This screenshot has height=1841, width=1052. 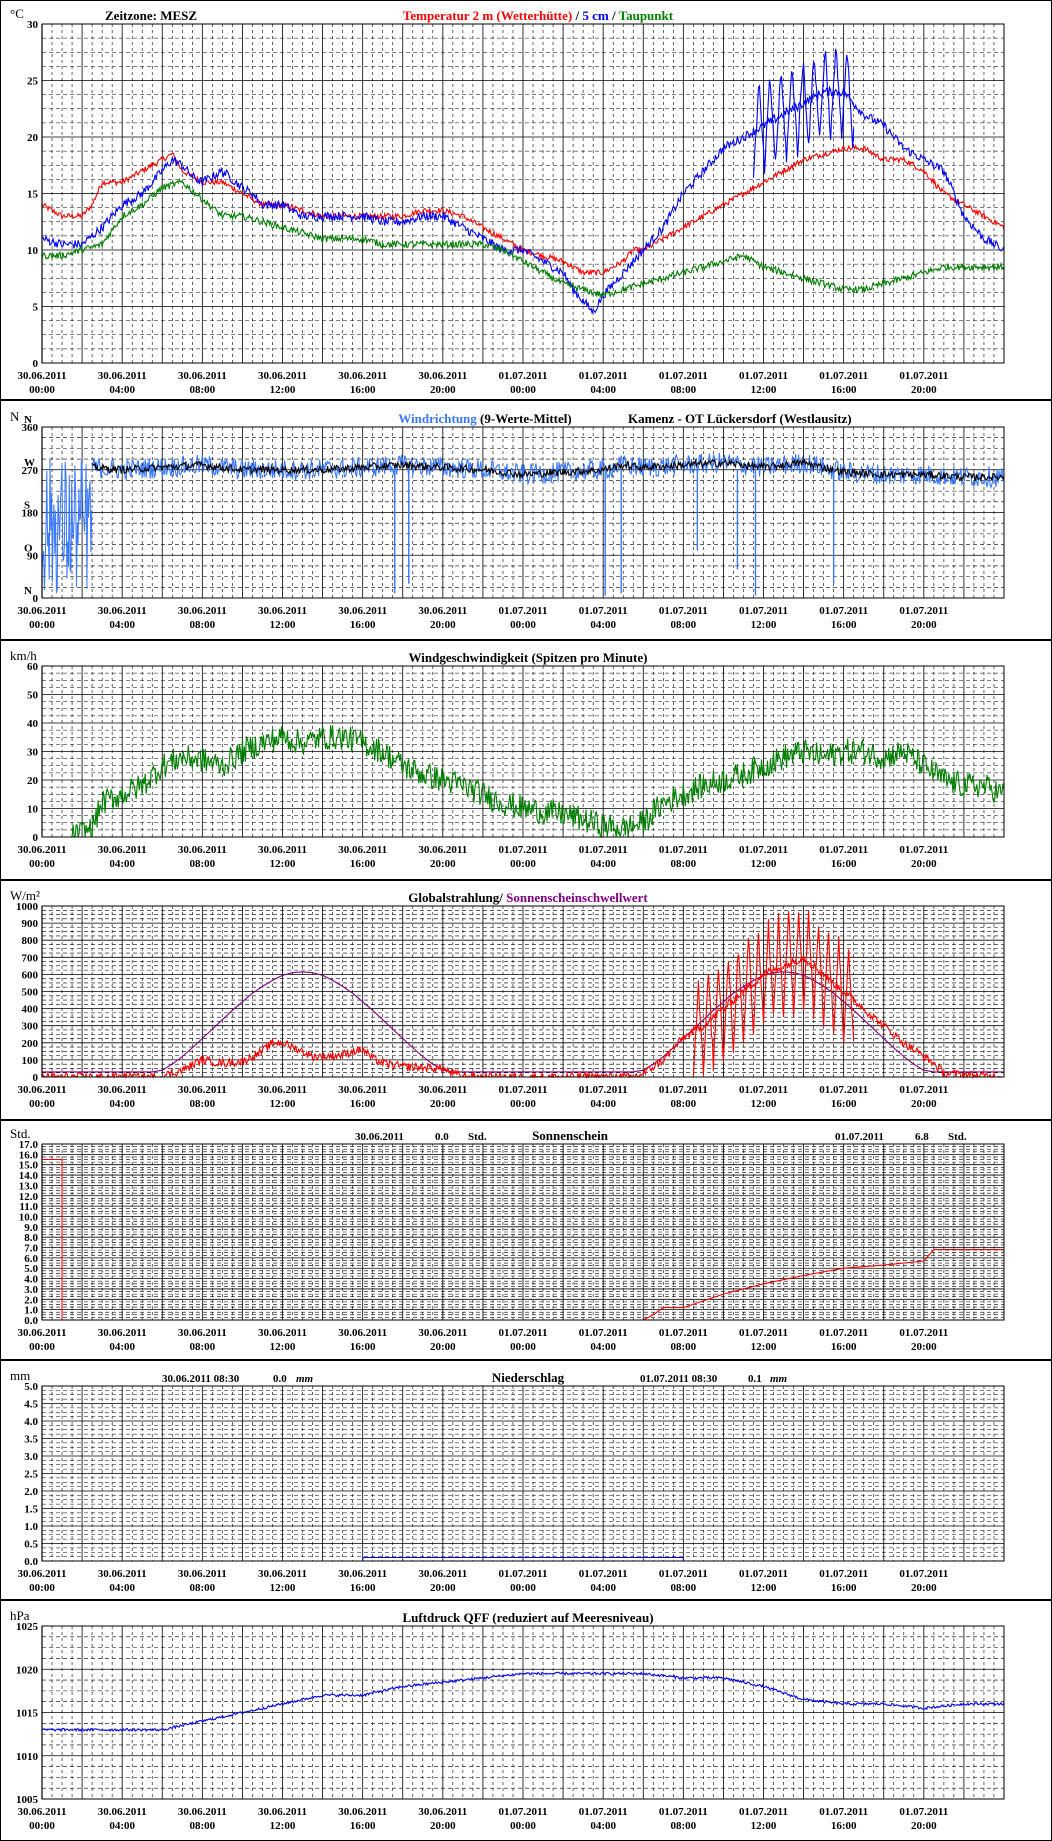 I want to click on title-part: 5 cm, so click(x=595, y=15).